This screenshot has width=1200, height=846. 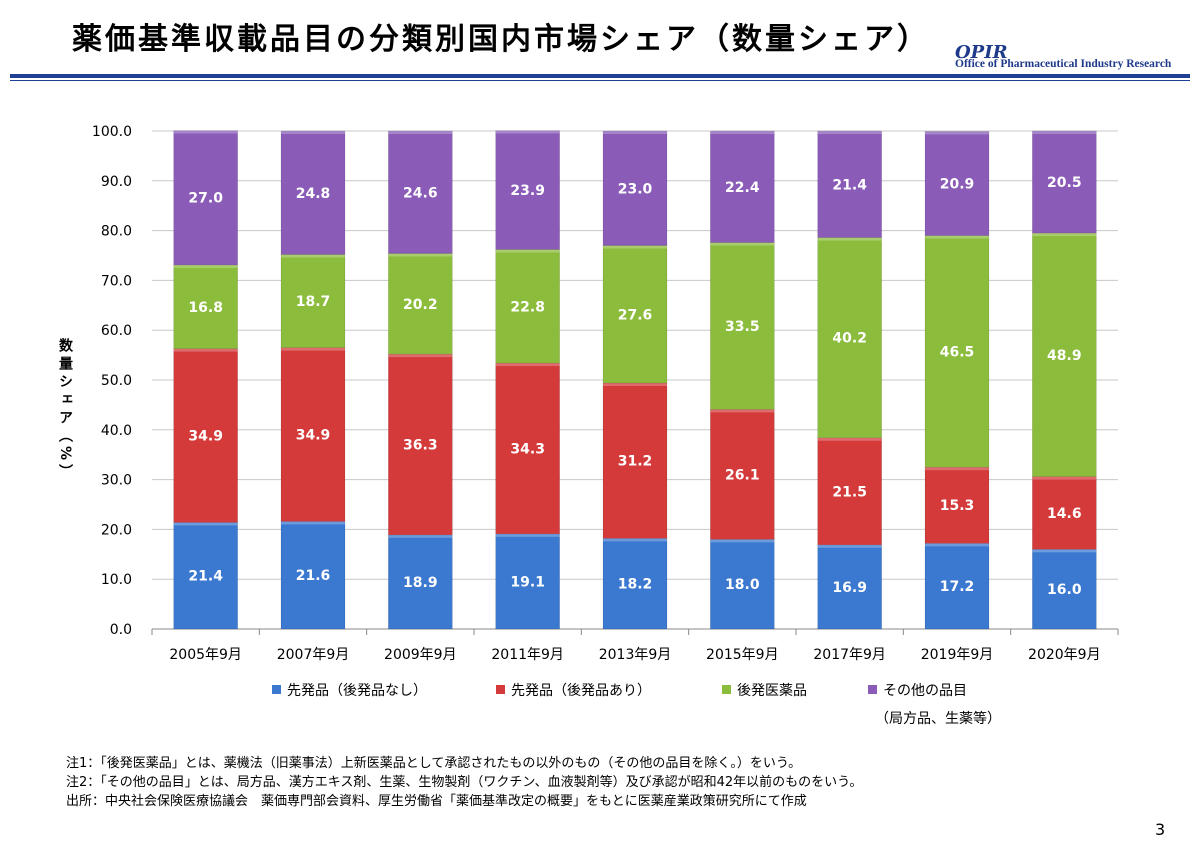 What do you see at coordinates (742, 655) in the screenshot?
I see `x-tick-label: 2015年9月` at bounding box center [742, 655].